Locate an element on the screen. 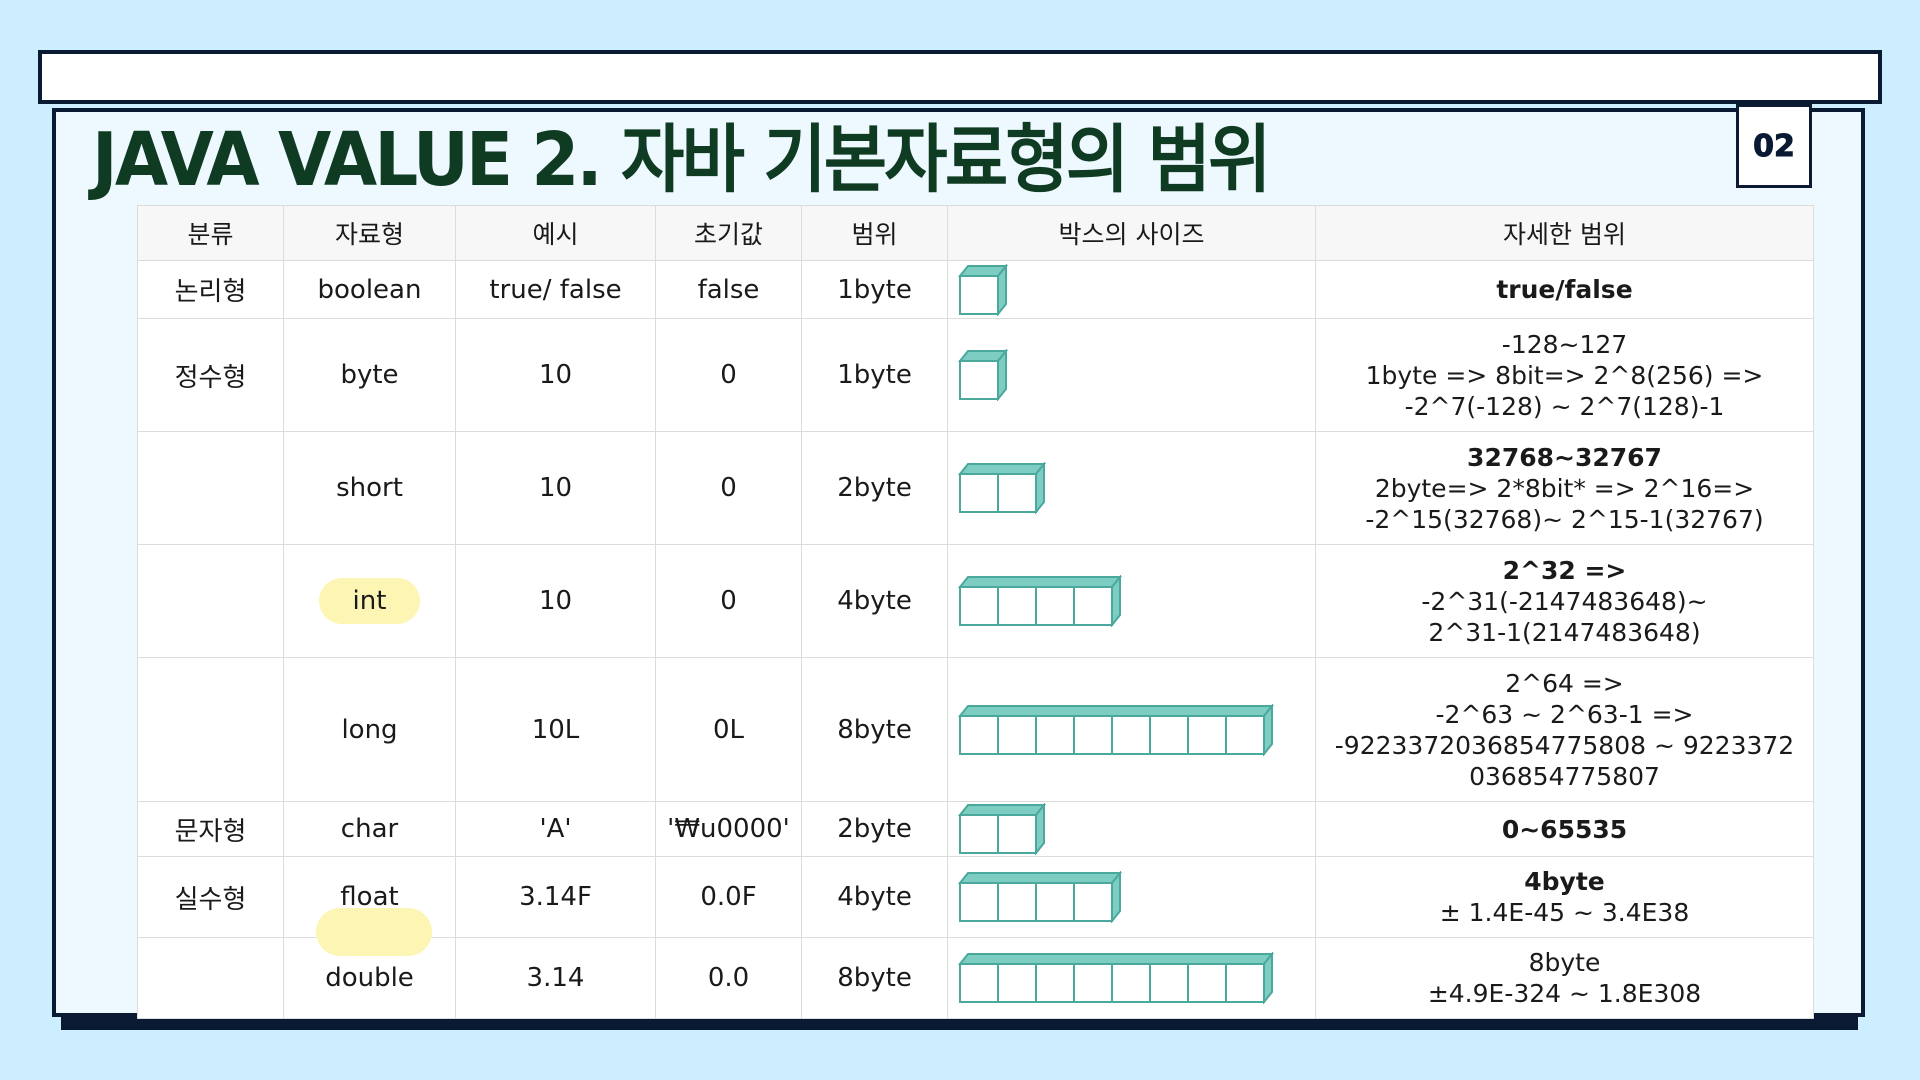 The width and height of the screenshot is (1920, 1080). cell-example: 3.14 is located at coordinates (555, 978).